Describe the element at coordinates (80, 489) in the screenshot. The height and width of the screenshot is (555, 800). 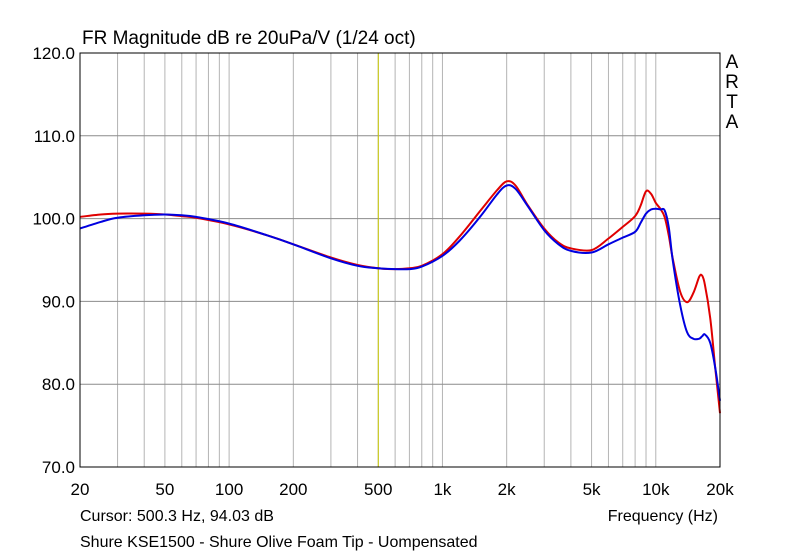
I see `x-tick-label: 20` at that location.